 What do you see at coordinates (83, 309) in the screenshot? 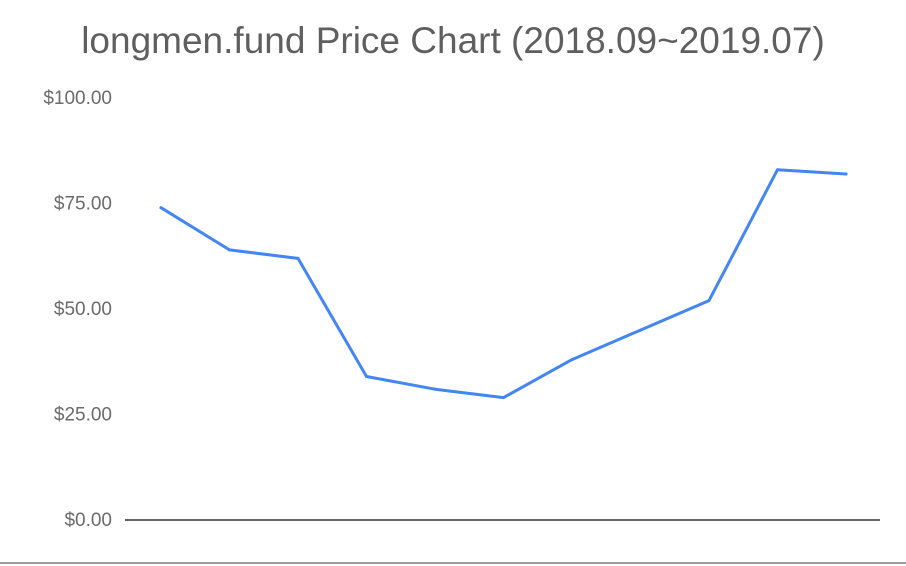
I see `y-tick-label: $50.00` at bounding box center [83, 309].